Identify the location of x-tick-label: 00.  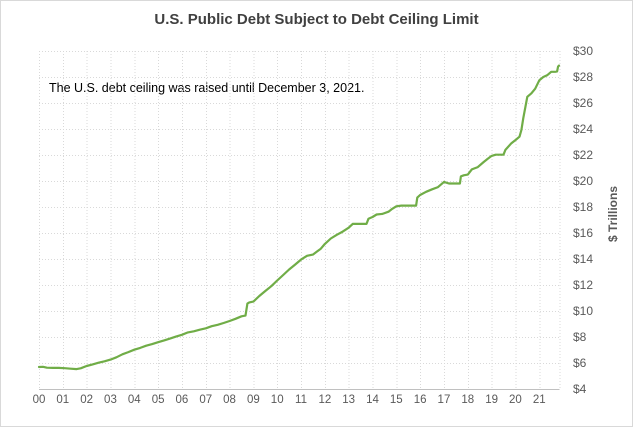
(39, 400).